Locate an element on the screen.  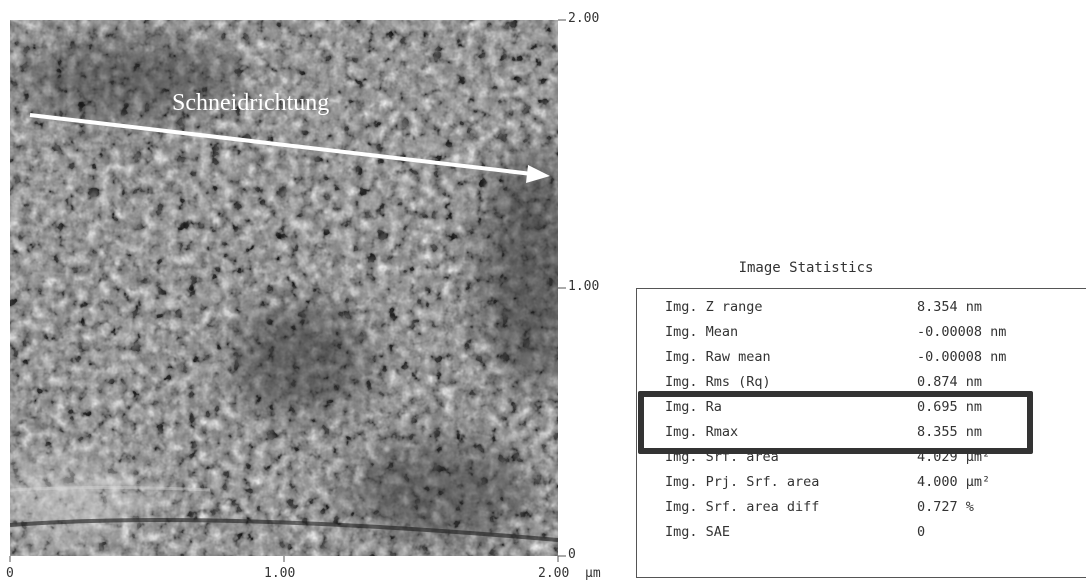
stat-label: Img. Prj. Srf. area is located at coordinates (742, 482).